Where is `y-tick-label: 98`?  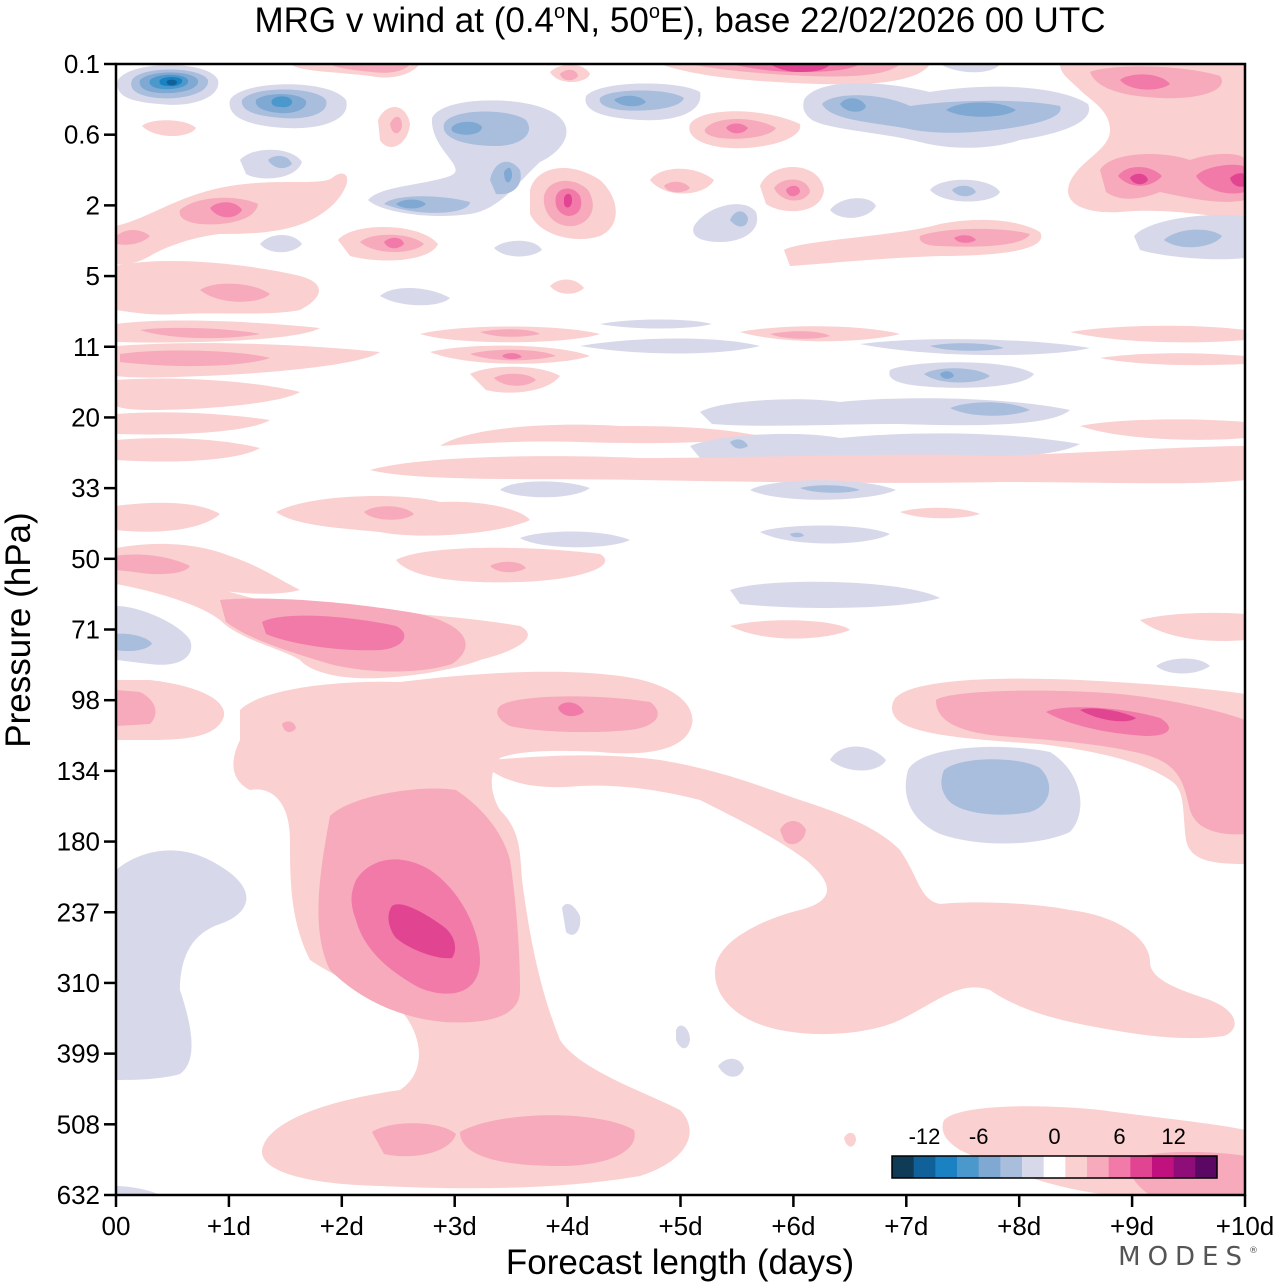
y-tick-label: 98 is located at coordinates (85, 700).